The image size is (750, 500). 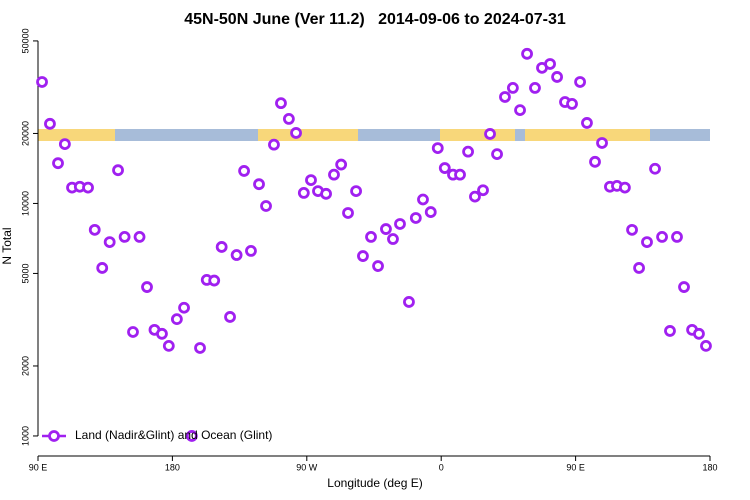 What do you see at coordinates (374, 483) in the screenshot?
I see `x-axis-label: Longitude (deg E)` at bounding box center [374, 483].